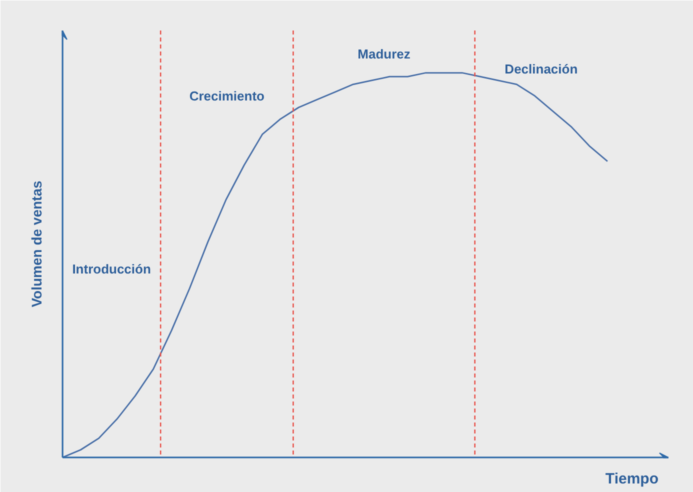  What do you see at coordinates (111, 269) in the screenshot?
I see `annotation: Introducción` at bounding box center [111, 269].